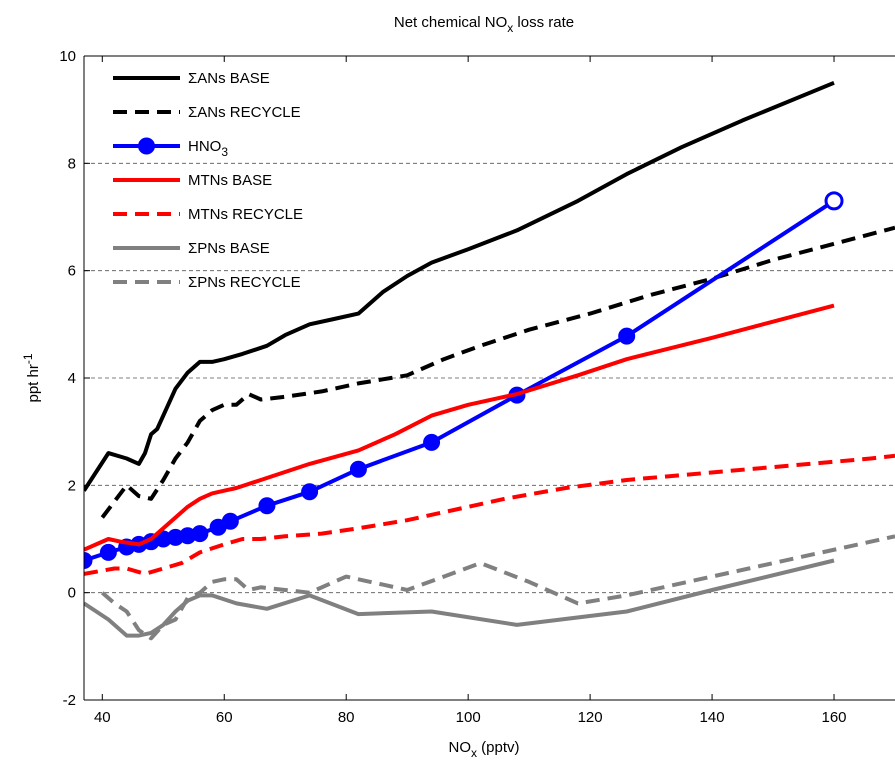  Describe the element at coordinates (72, 163) in the screenshot. I see `y-tick-label: 8` at that location.